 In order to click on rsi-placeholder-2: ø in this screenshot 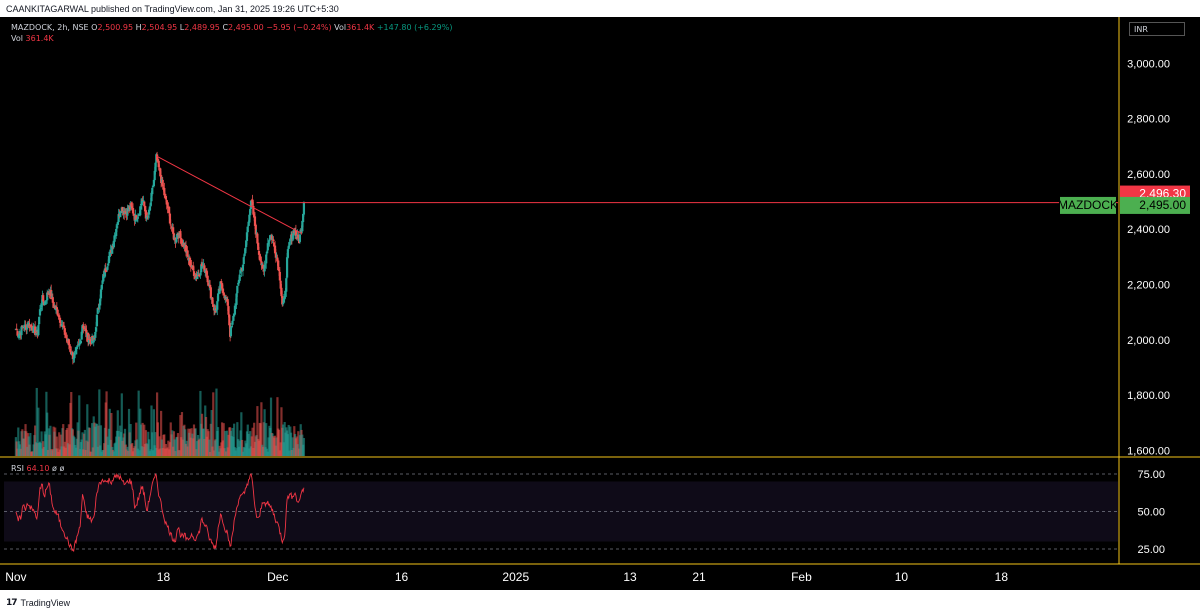, I will do `click(62, 468)`.